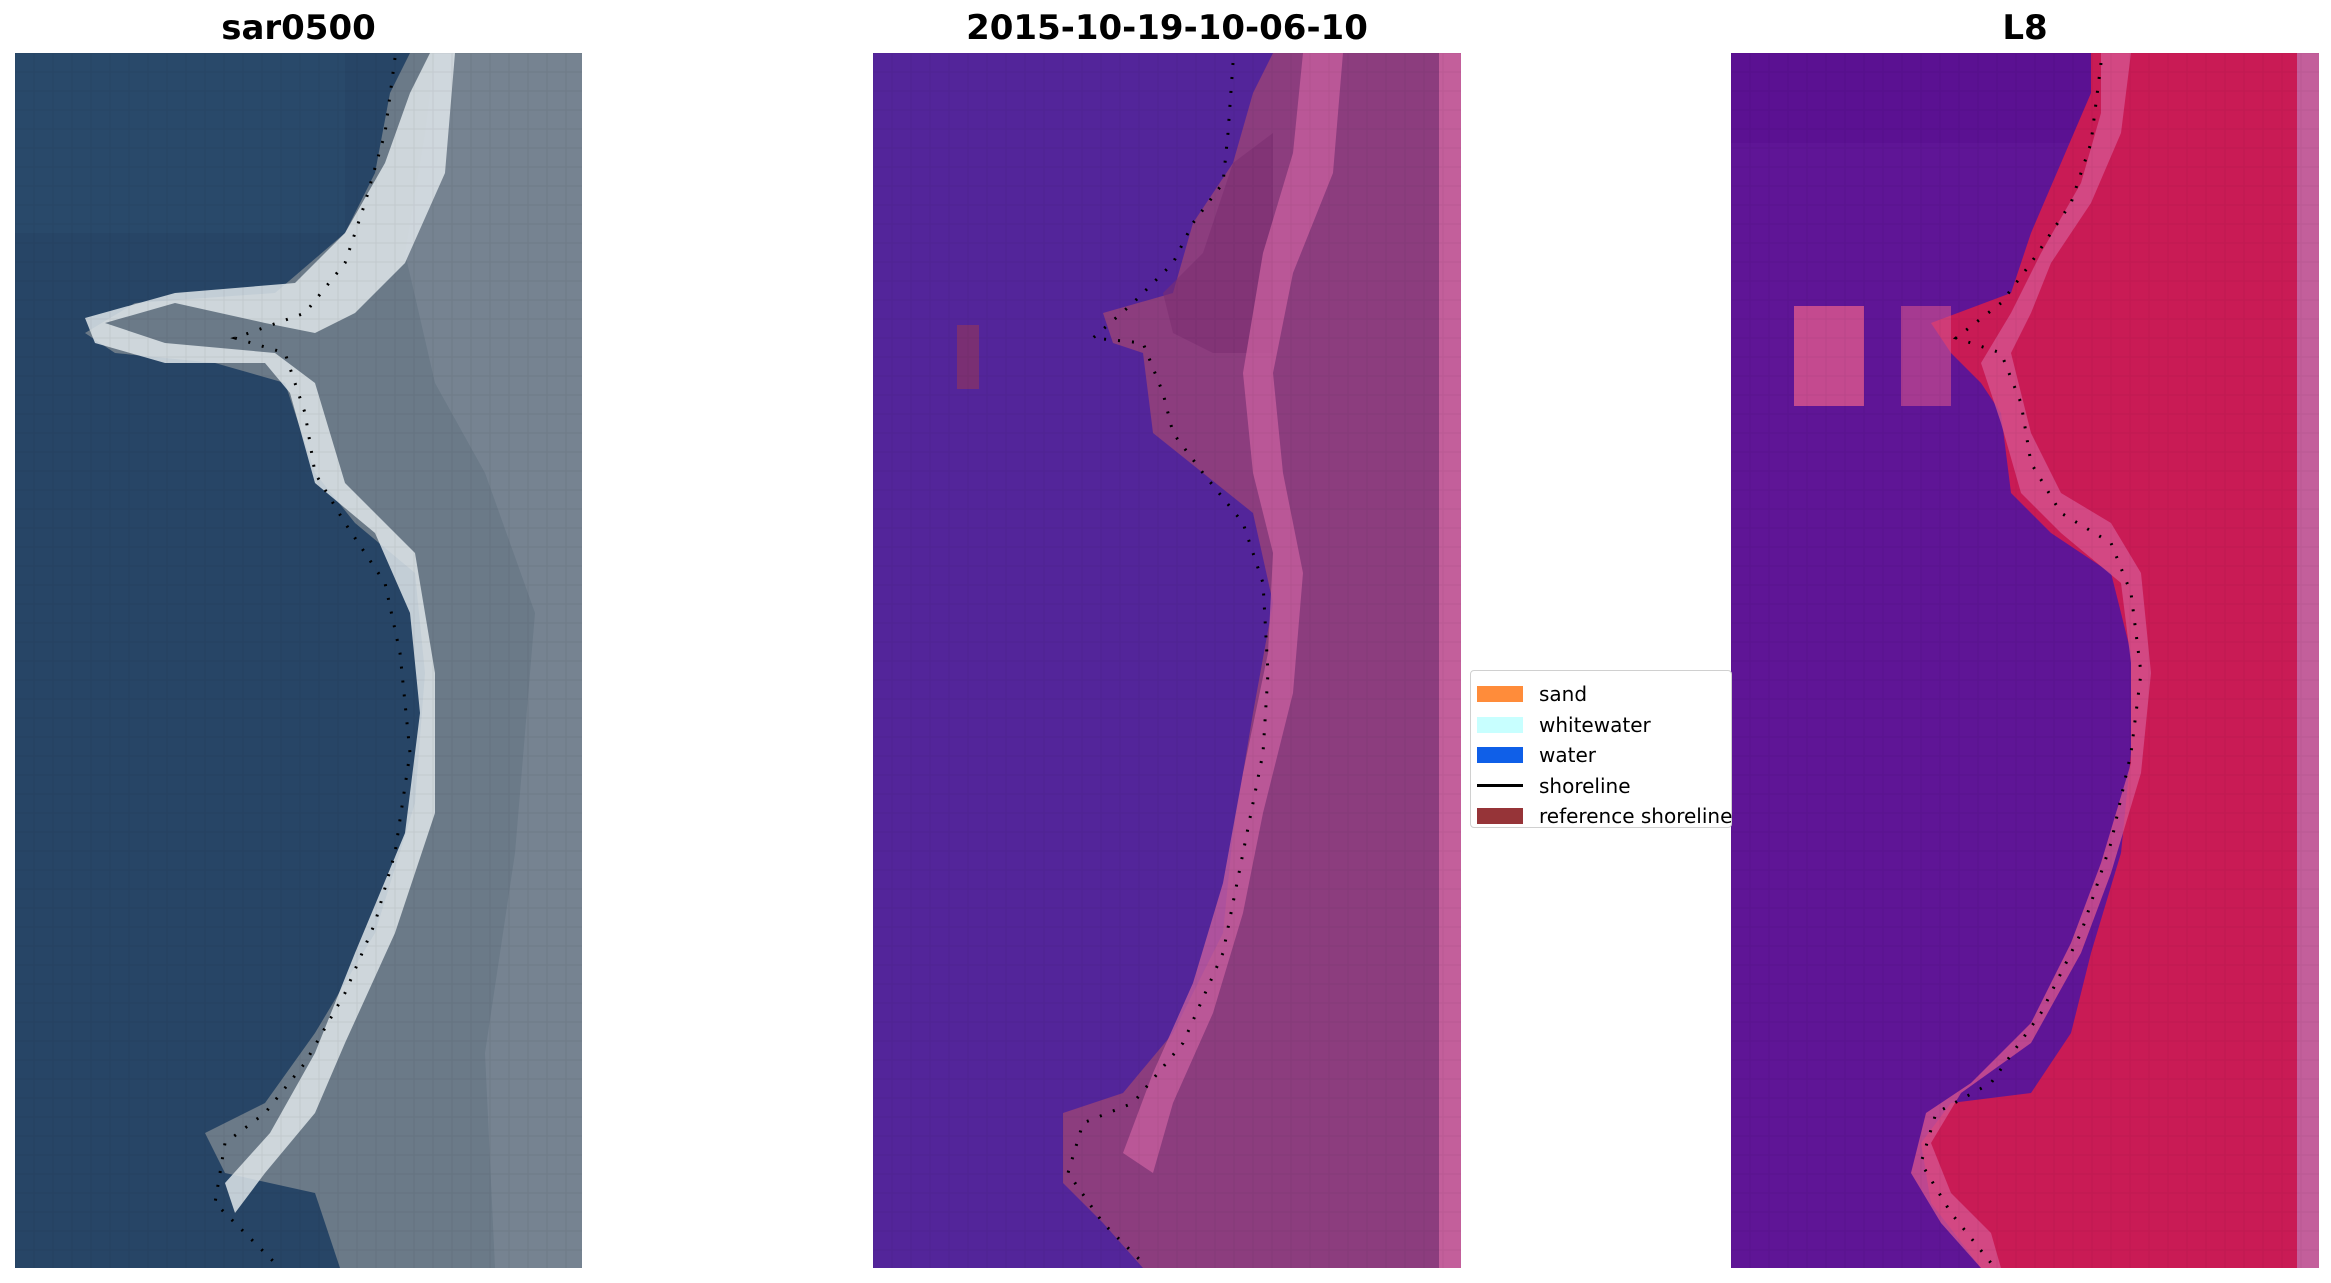  What do you see at coordinates (1500, 694) in the screenshot?
I see `sand-swatch-icon` at bounding box center [1500, 694].